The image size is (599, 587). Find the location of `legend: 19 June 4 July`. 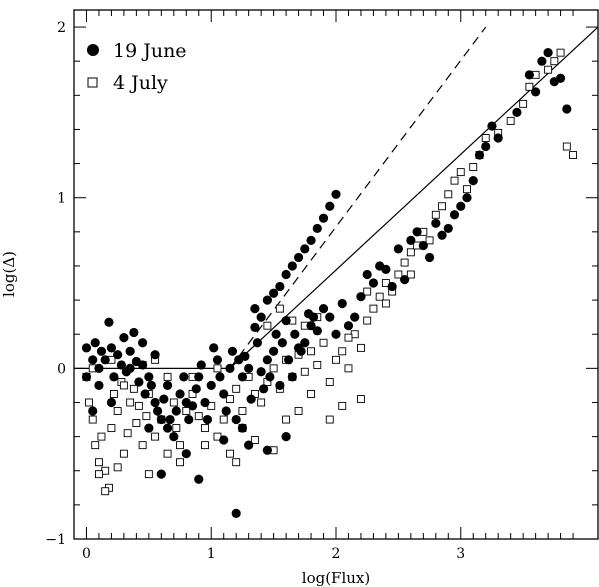

legend: 19 June 4 July is located at coordinates (137, 67).